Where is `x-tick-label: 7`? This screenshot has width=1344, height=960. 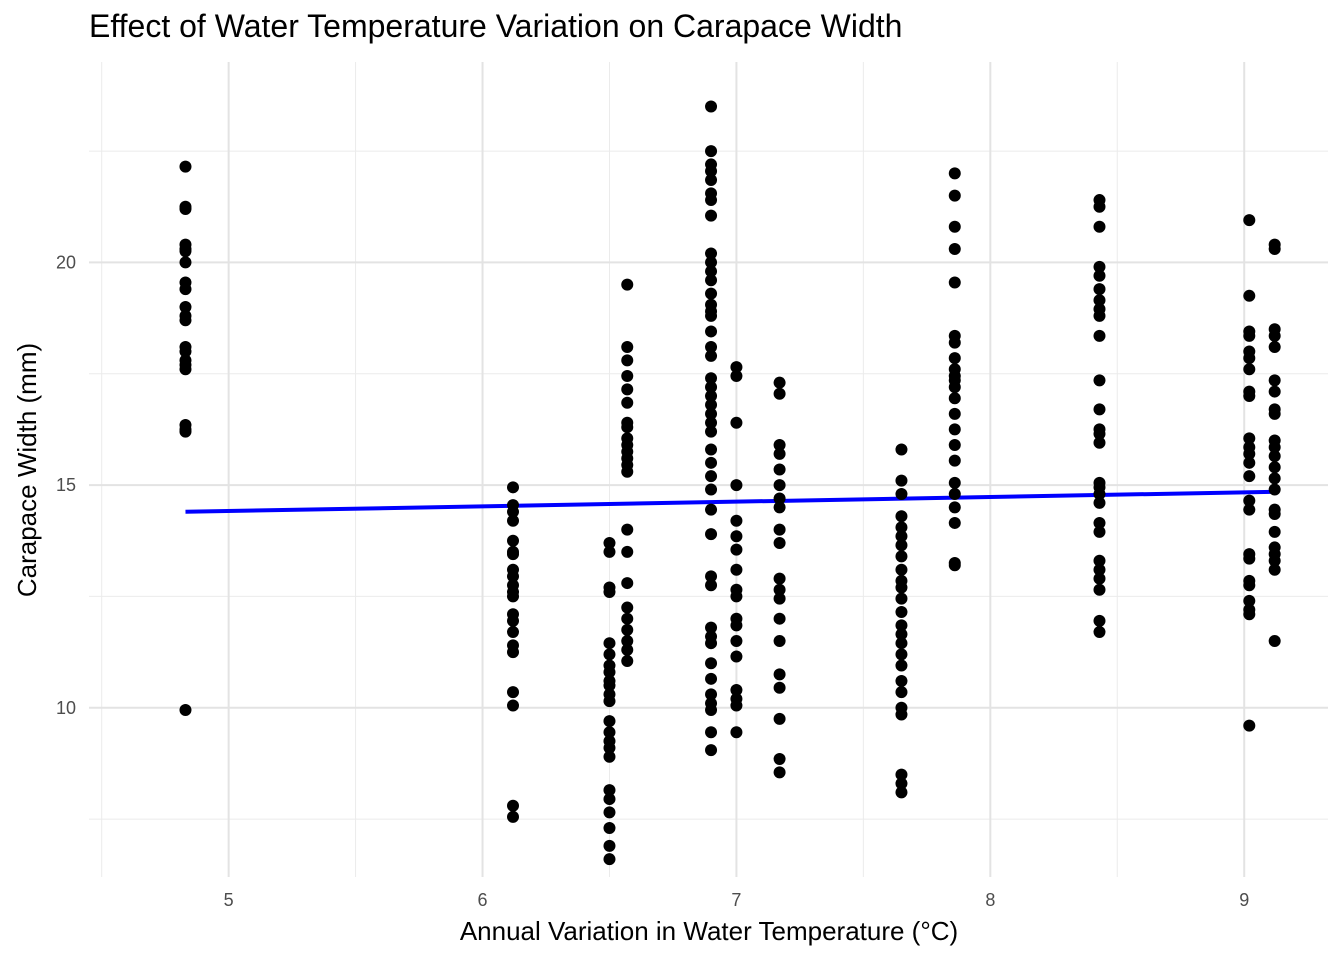
x-tick-label: 7 is located at coordinates (736, 900).